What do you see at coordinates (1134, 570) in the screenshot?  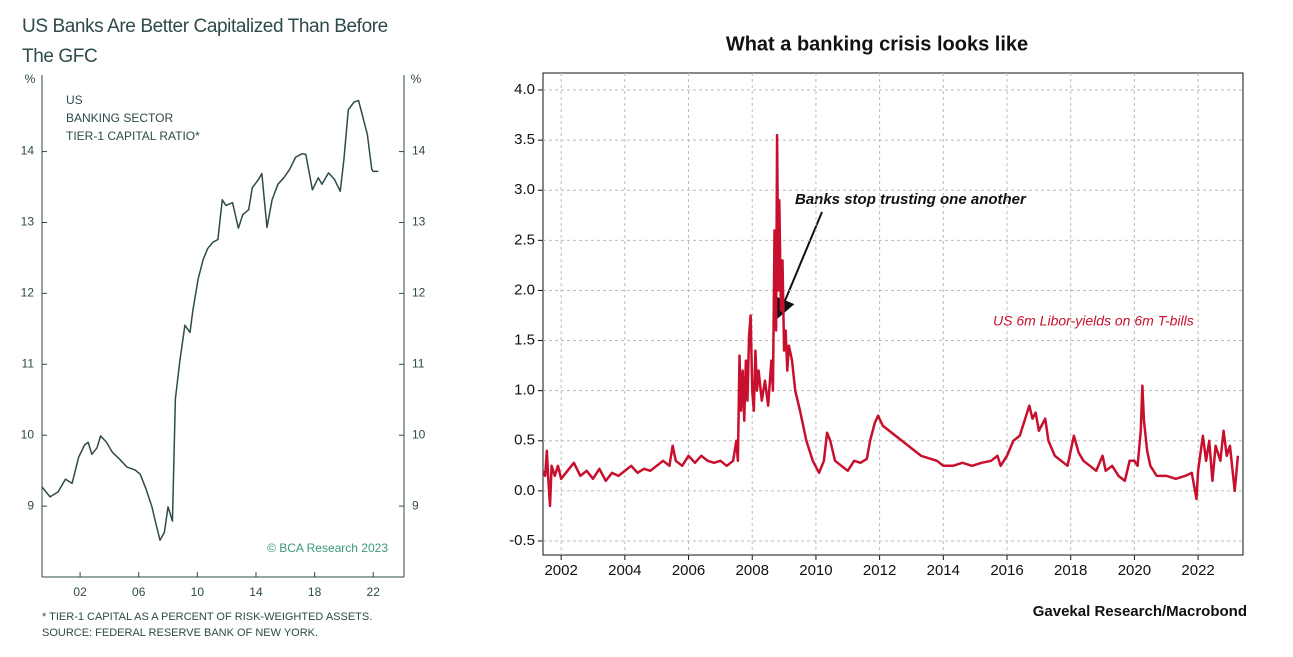 I see `x-tick-label: 2020` at bounding box center [1134, 570].